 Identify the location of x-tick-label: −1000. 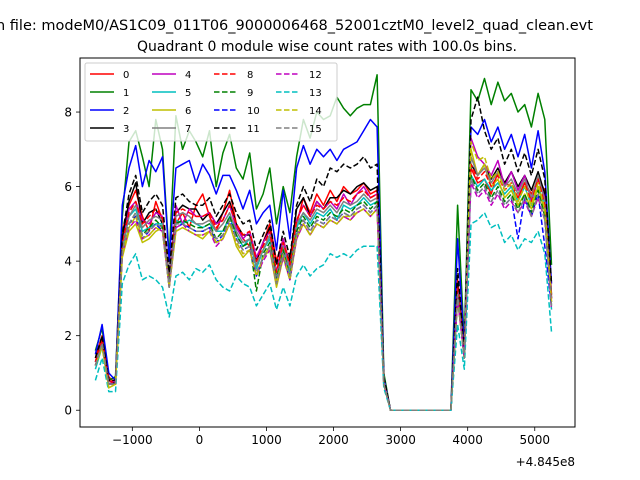
(132, 440).